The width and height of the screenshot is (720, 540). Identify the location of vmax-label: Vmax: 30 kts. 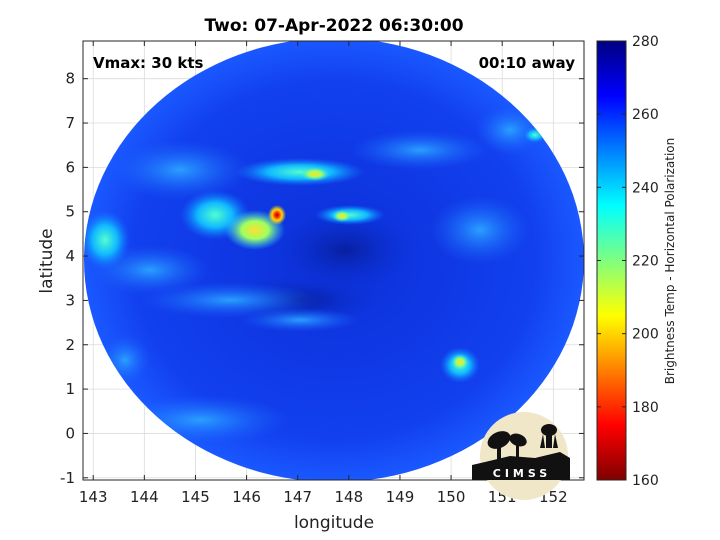
(148, 63).